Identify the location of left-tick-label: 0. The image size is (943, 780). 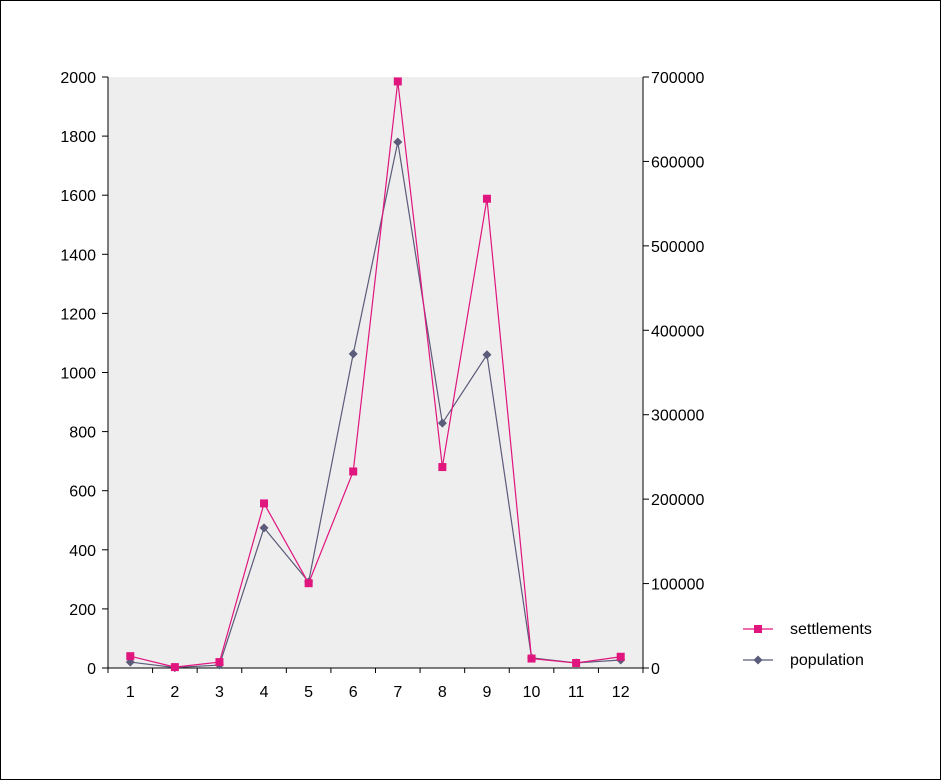
(91, 669).